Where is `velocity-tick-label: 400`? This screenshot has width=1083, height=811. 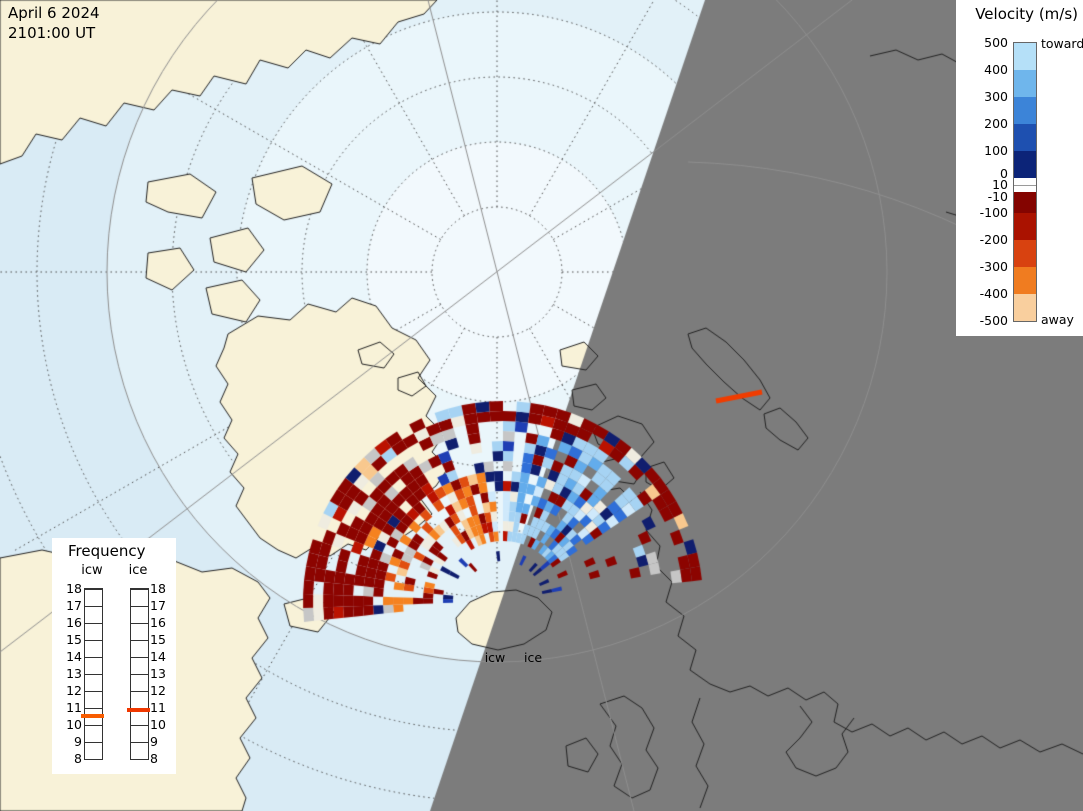
velocity-tick-label: 400 is located at coordinates (996, 69).